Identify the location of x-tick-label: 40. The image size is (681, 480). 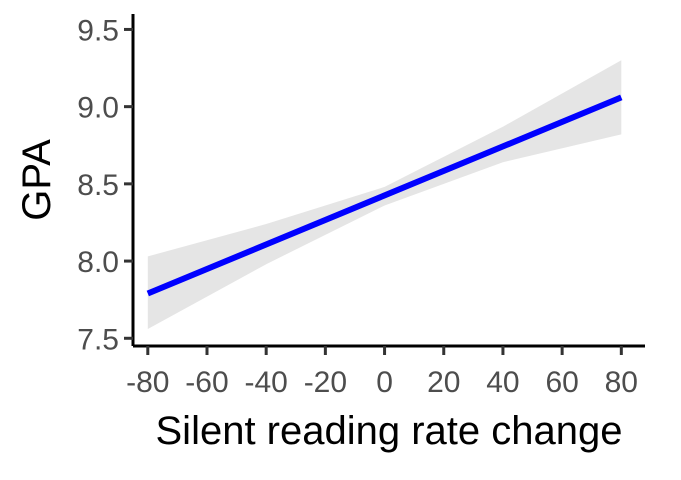
(502, 382).